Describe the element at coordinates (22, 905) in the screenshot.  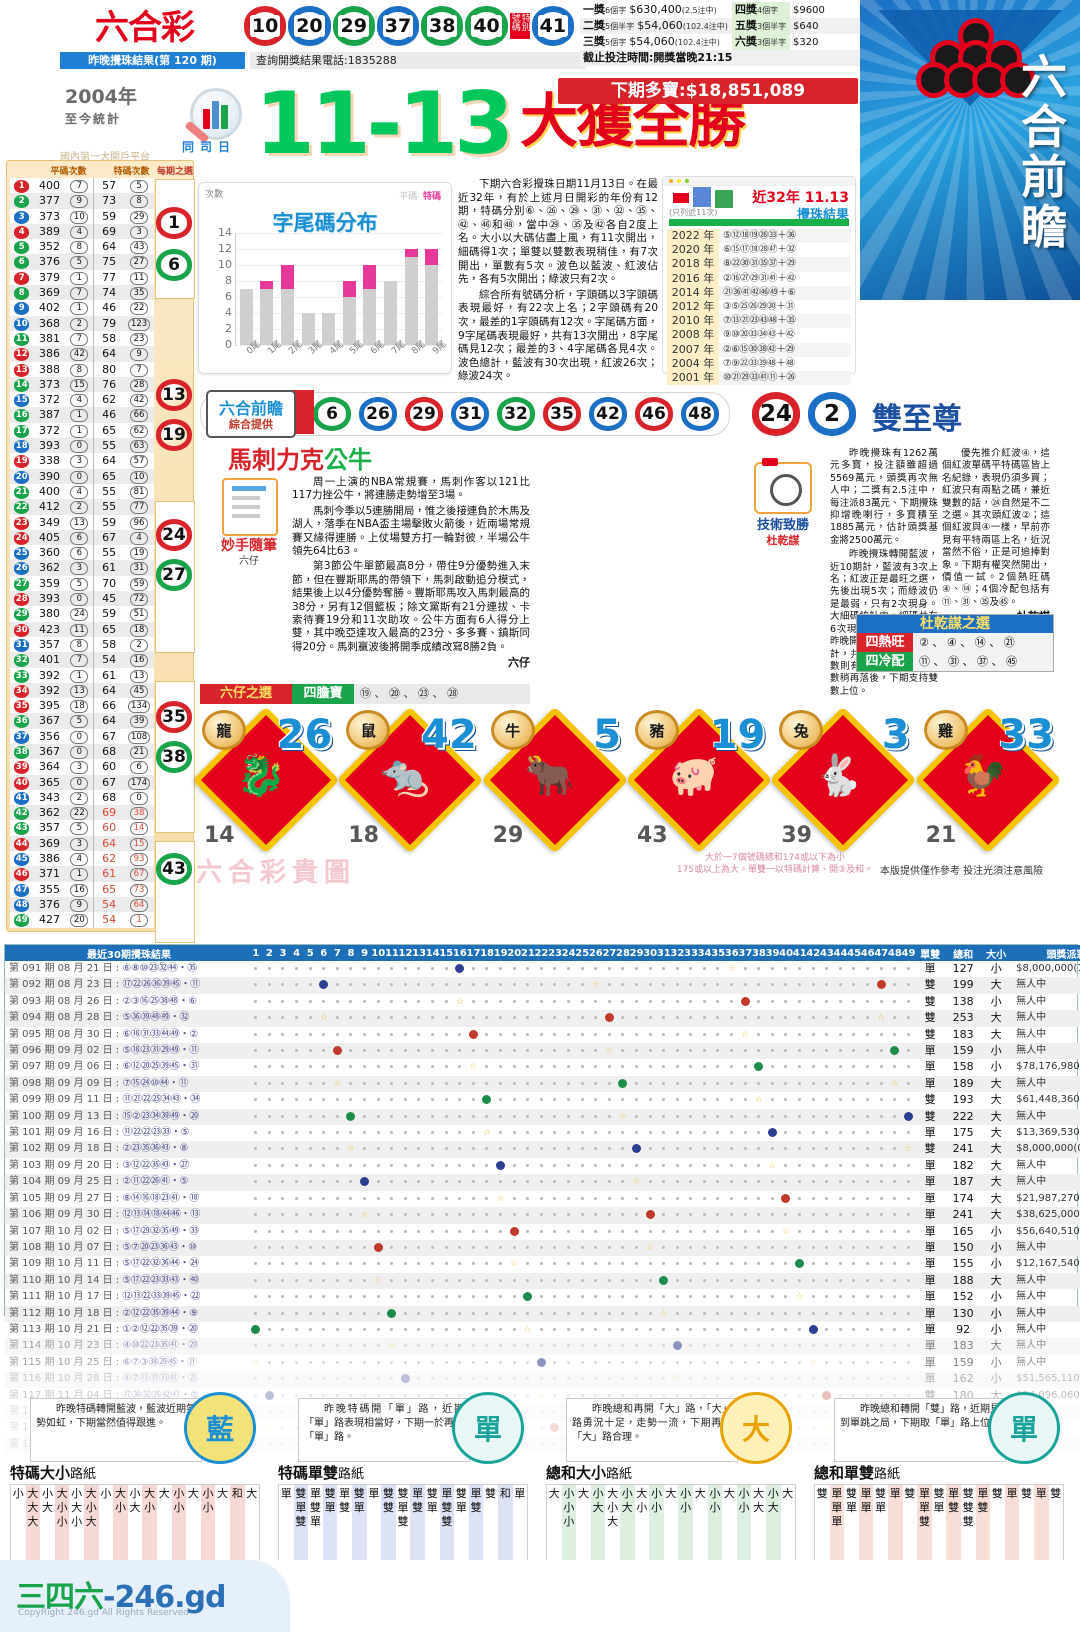
I see `stats-number: 48` at that location.